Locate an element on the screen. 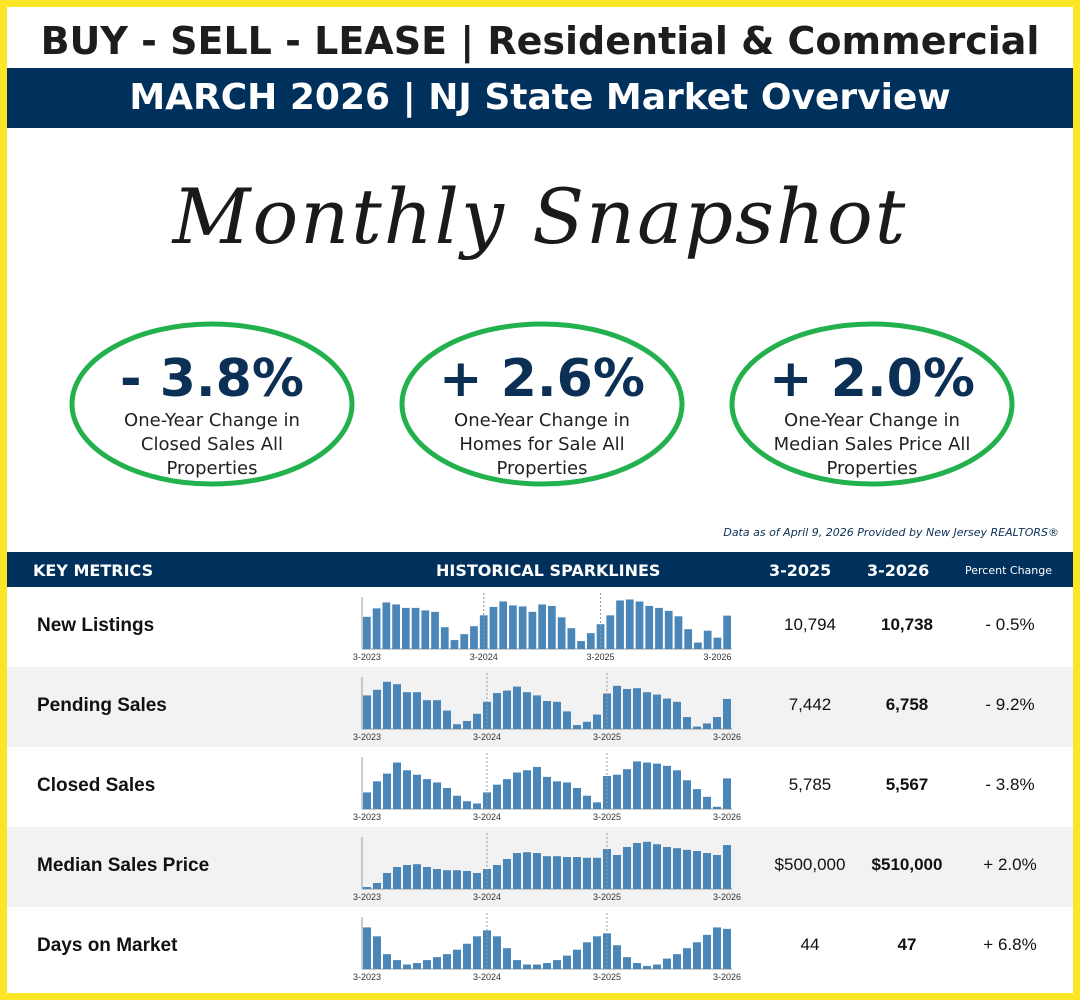 The width and height of the screenshot is (1080, 1000). prior-value: 44 is located at coordinates (810, 944).